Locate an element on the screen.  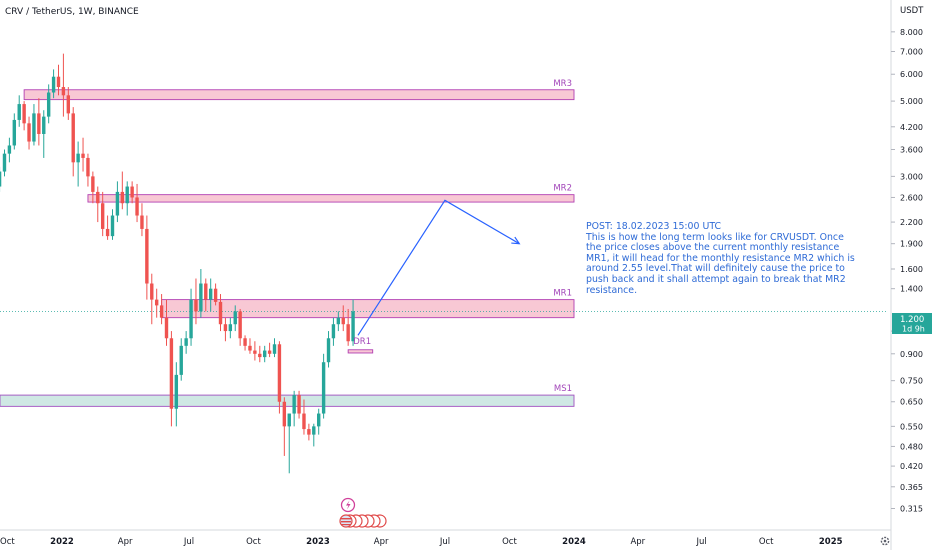
markers-layer is located at coordinates (363, 512).